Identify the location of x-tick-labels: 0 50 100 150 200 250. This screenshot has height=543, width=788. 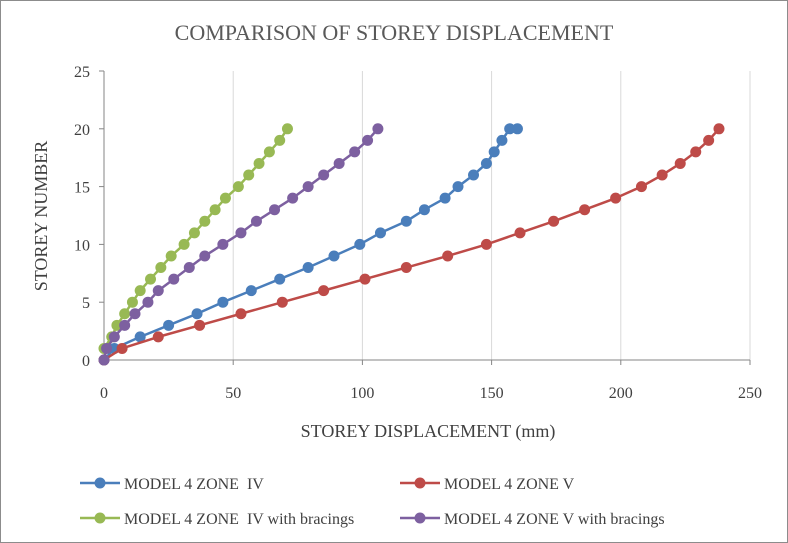
(431, 393).